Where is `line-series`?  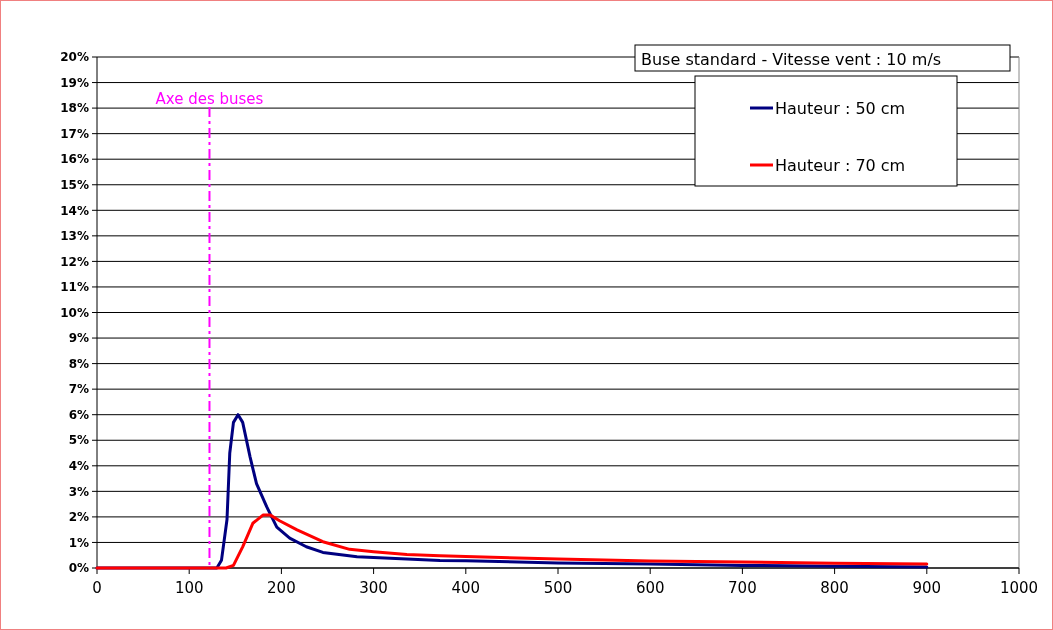 line-series is located at coordinates (512, 541).